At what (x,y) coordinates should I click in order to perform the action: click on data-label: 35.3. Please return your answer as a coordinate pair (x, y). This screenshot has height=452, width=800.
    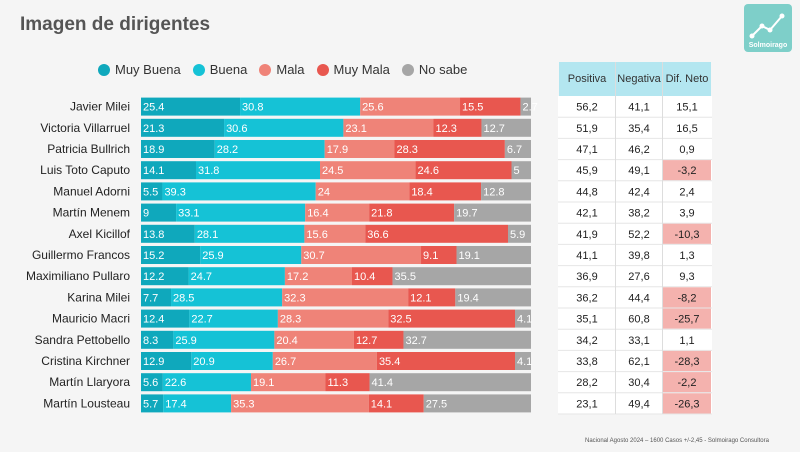
    Looking at the image, I should click on (243, 404).